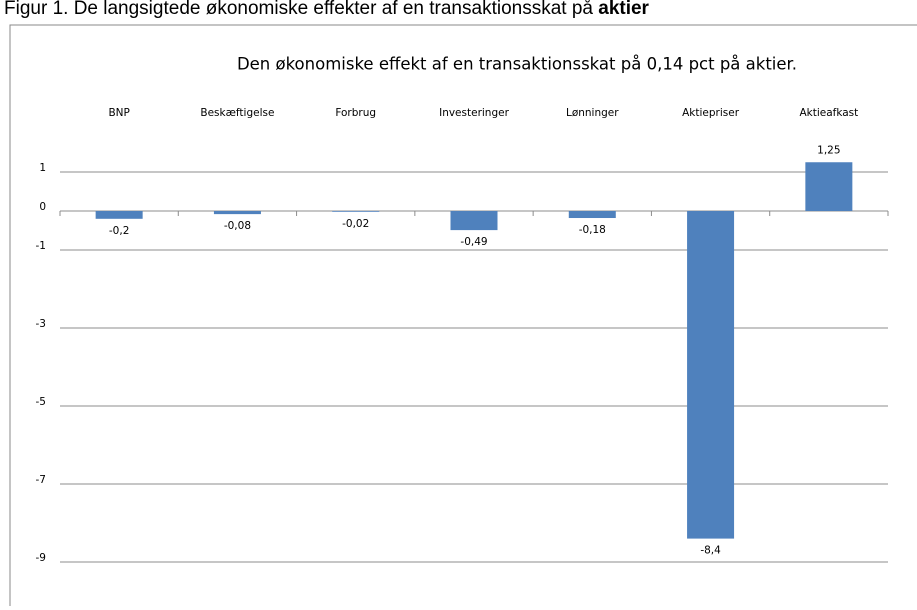 This screenshot has width=917, height=610. Describe the element at coordinates (41, 324) in the screenshot. I see `y-tick-label: -3` at that location.